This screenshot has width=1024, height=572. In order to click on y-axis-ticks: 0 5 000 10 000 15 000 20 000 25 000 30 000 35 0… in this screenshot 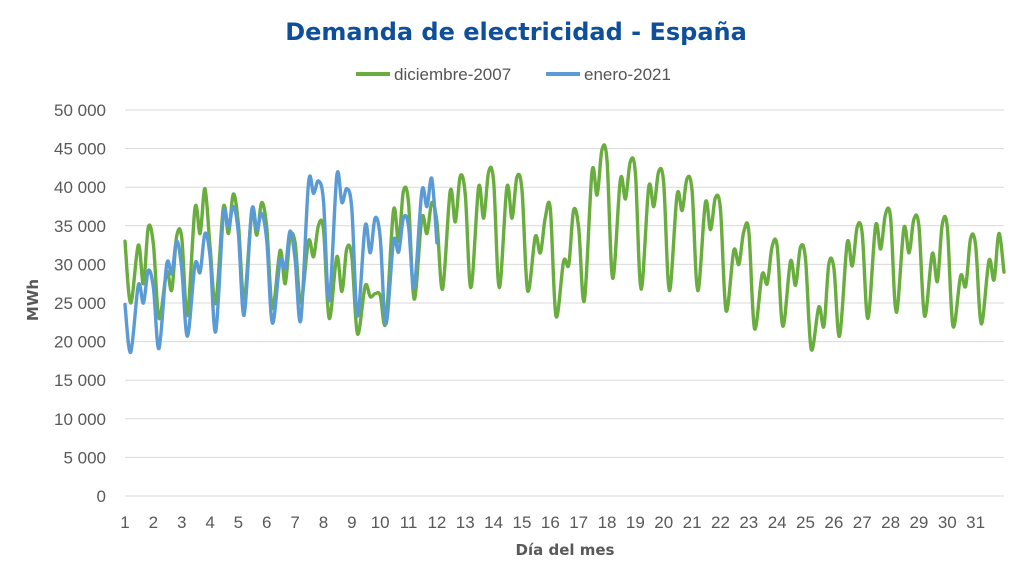, I will do `click(80, 303)`.